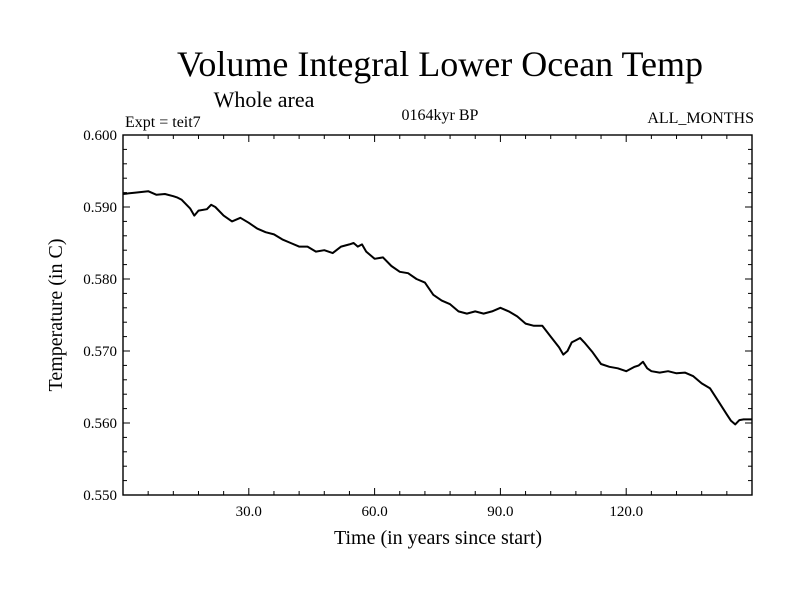 Image resolution: width=800 pixels, height=600 pixels. I want to click on y-tick-label: 0.570, so click(100, 352).